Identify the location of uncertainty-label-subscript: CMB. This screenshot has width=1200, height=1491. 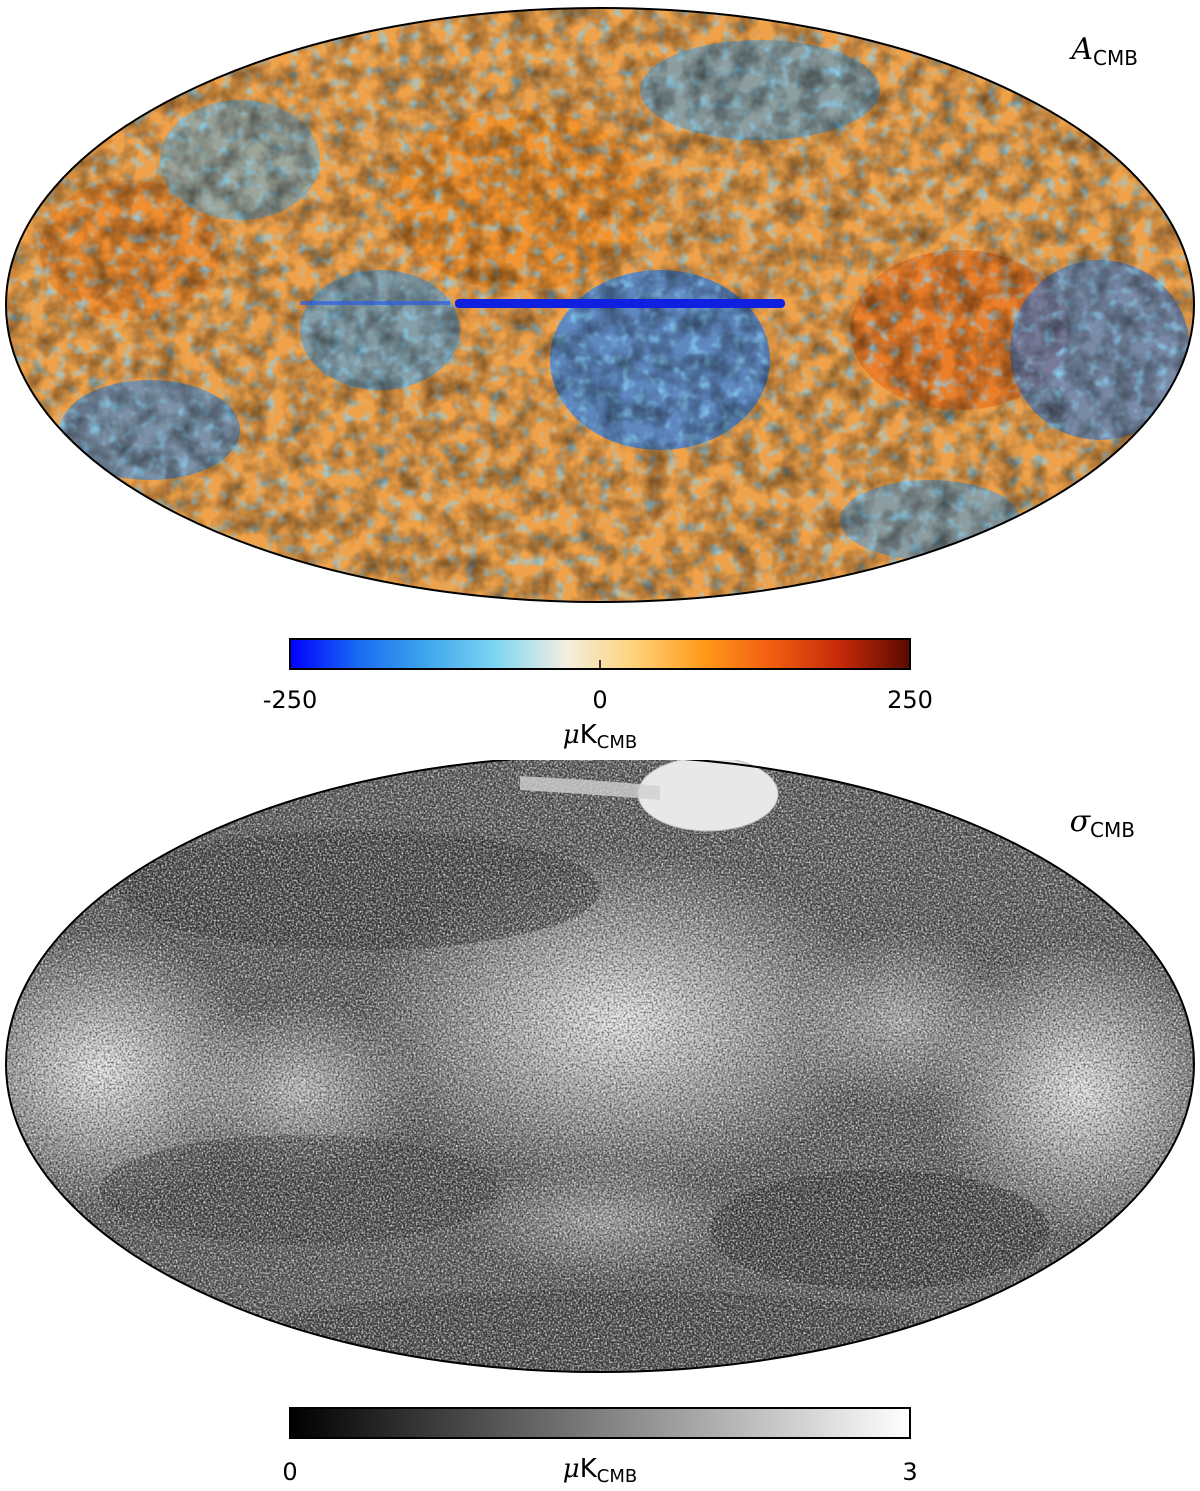
(1112, 830).